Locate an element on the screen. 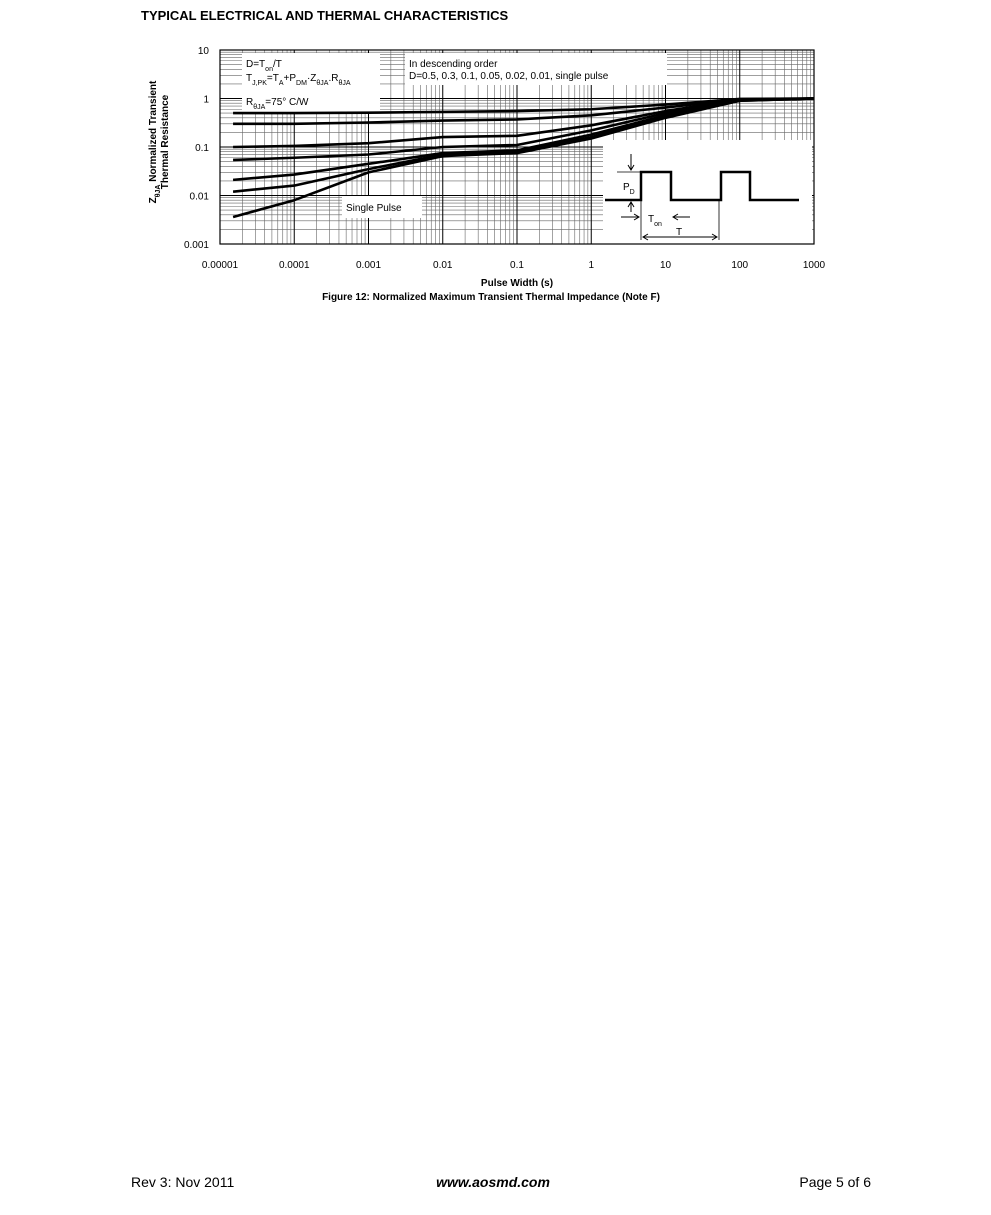  text-part: Thermal Resistance is located at coordinates (165, 141).